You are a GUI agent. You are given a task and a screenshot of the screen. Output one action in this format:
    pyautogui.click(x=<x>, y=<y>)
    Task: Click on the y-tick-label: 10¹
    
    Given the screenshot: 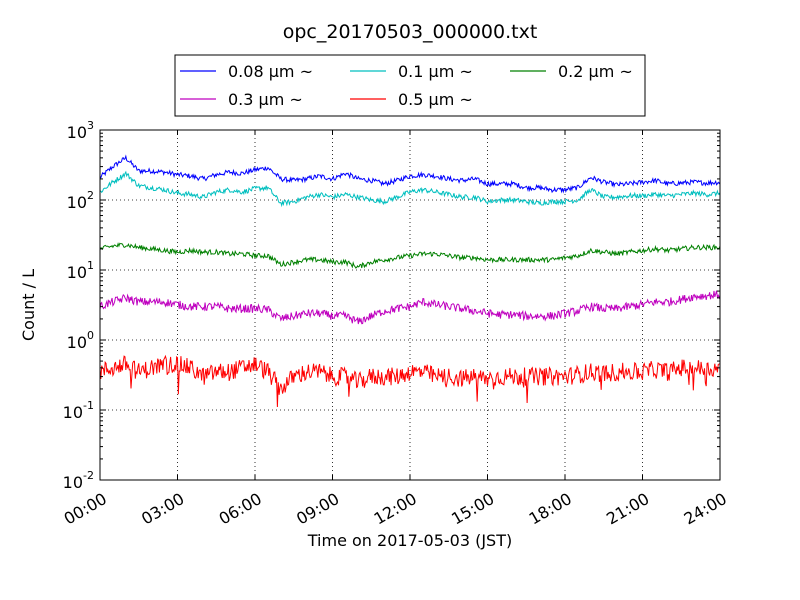 What is the action you would take?
    pyautogui.click(x=80, y=270)
    